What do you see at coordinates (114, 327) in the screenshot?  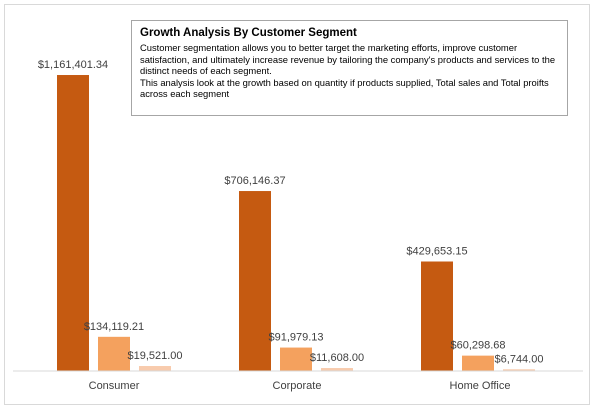 I see `data-label-consumer-series-2: $134,119.21` at bounding box center [114, 327].